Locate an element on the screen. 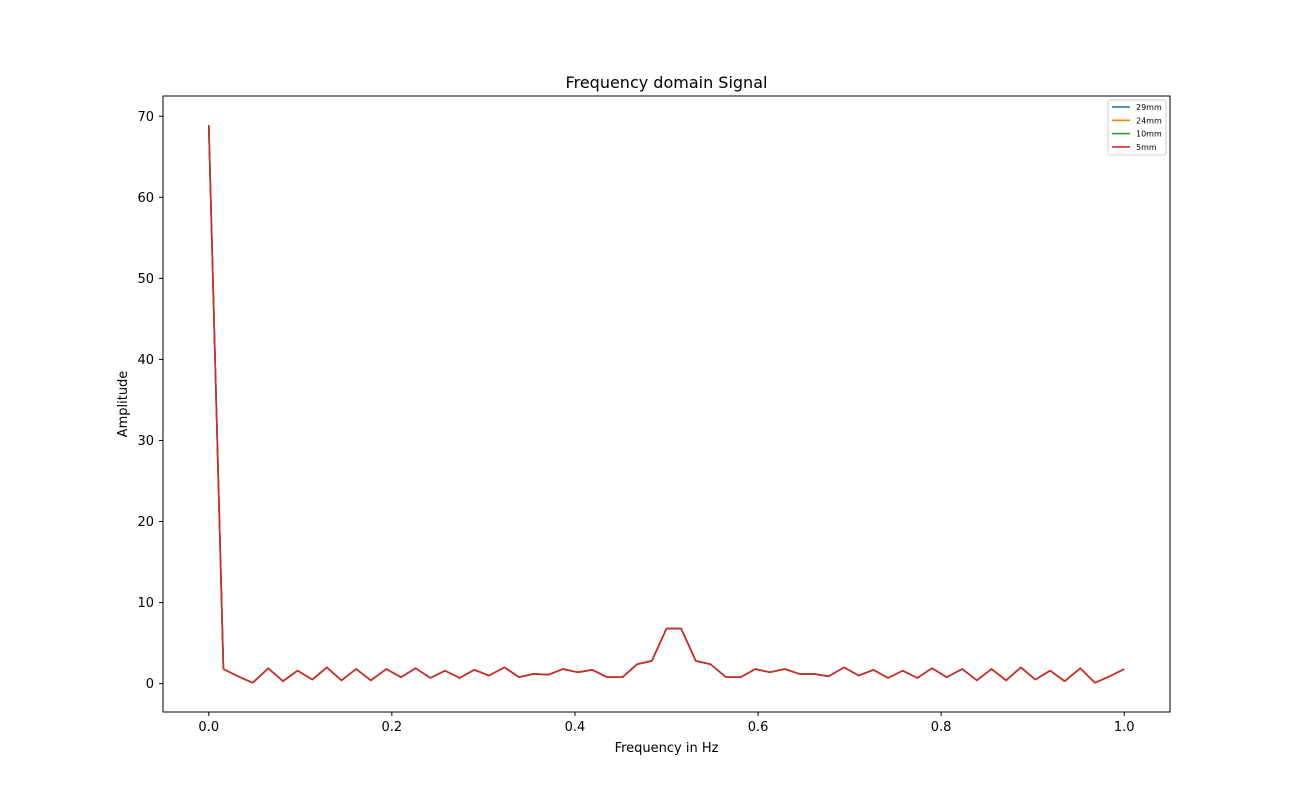 Image resolution: width=1300 pixels, height=800 pixels. y-tick-label: 70 is located at coordinates (145, 117).